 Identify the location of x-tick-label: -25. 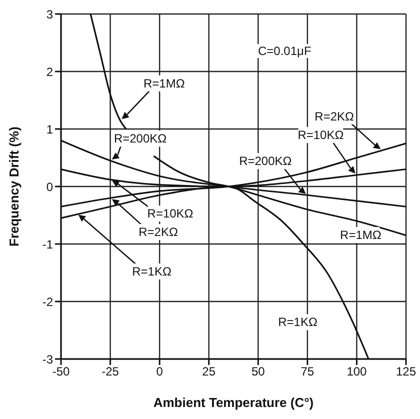
(111, 371).